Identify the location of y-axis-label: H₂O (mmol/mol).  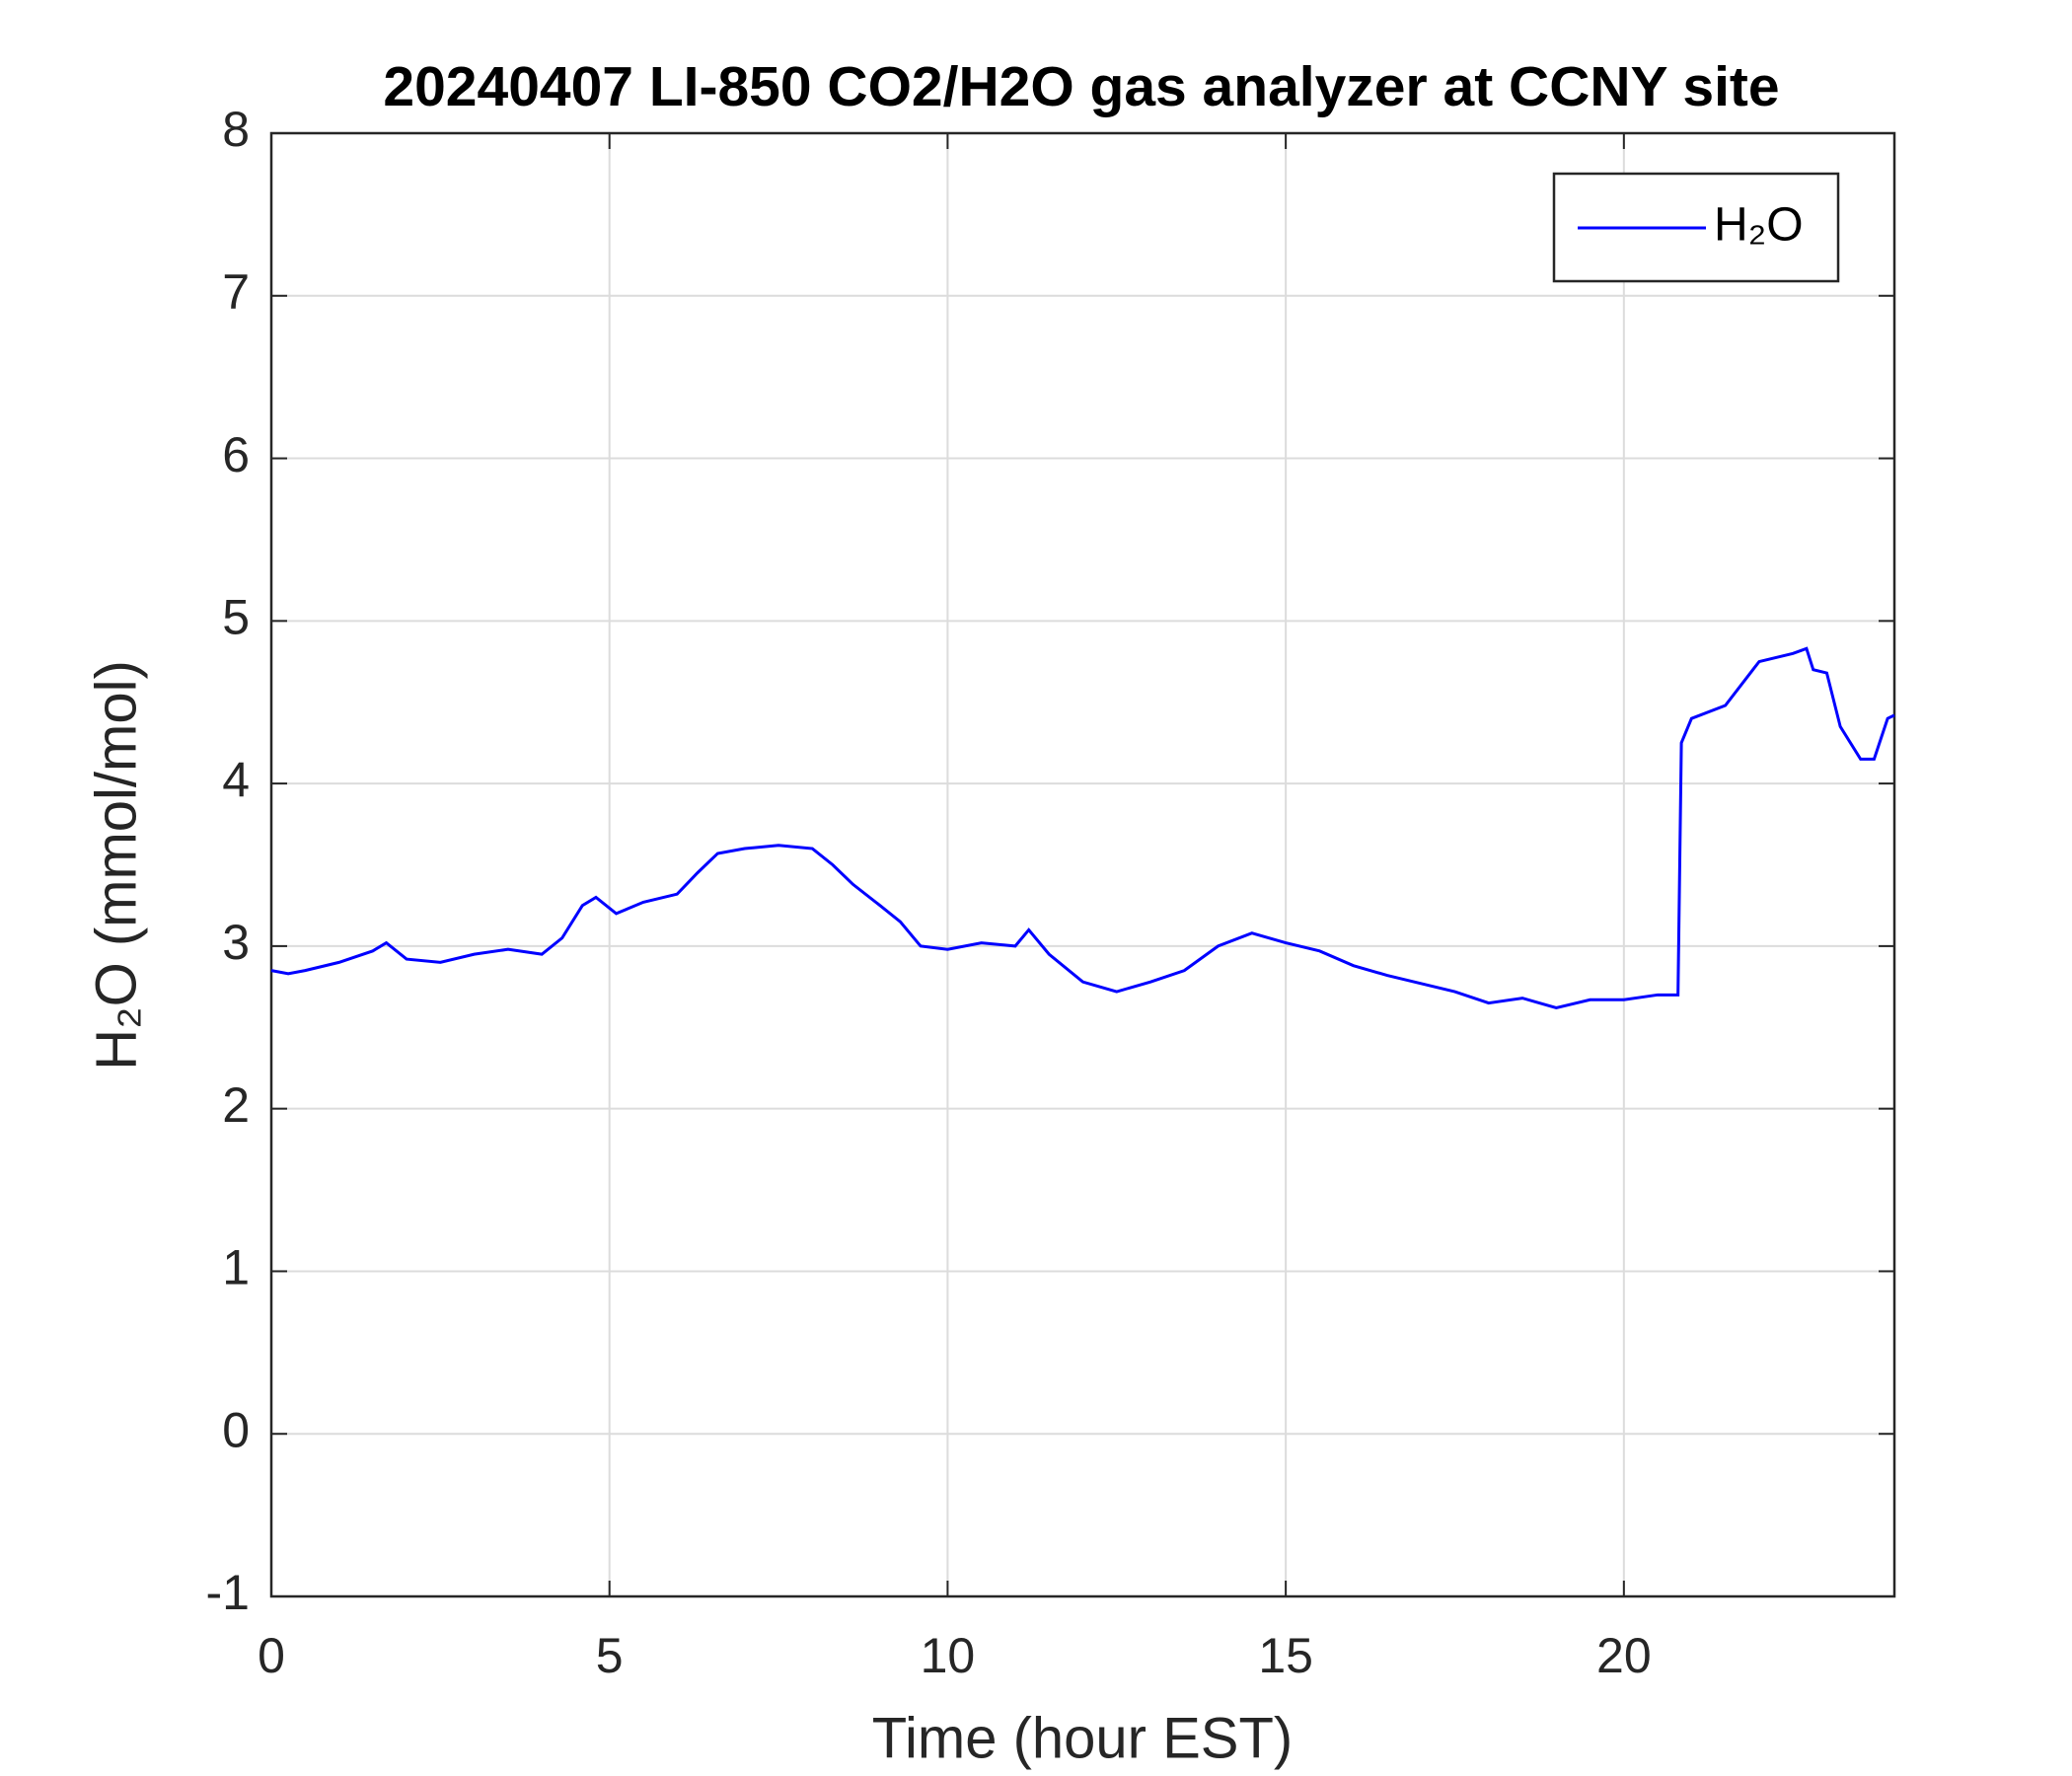
(116, 866).